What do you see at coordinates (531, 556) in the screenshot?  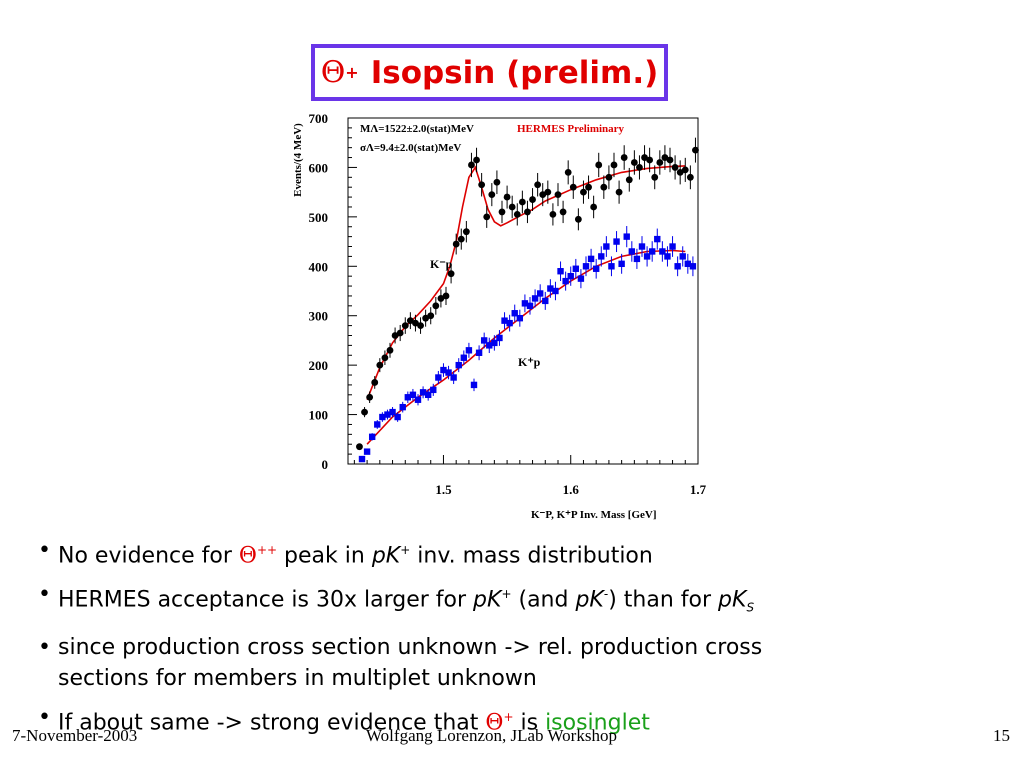 I see `bullet-1-text-c: inv. mass distribution` at bounding box center [531, 556].